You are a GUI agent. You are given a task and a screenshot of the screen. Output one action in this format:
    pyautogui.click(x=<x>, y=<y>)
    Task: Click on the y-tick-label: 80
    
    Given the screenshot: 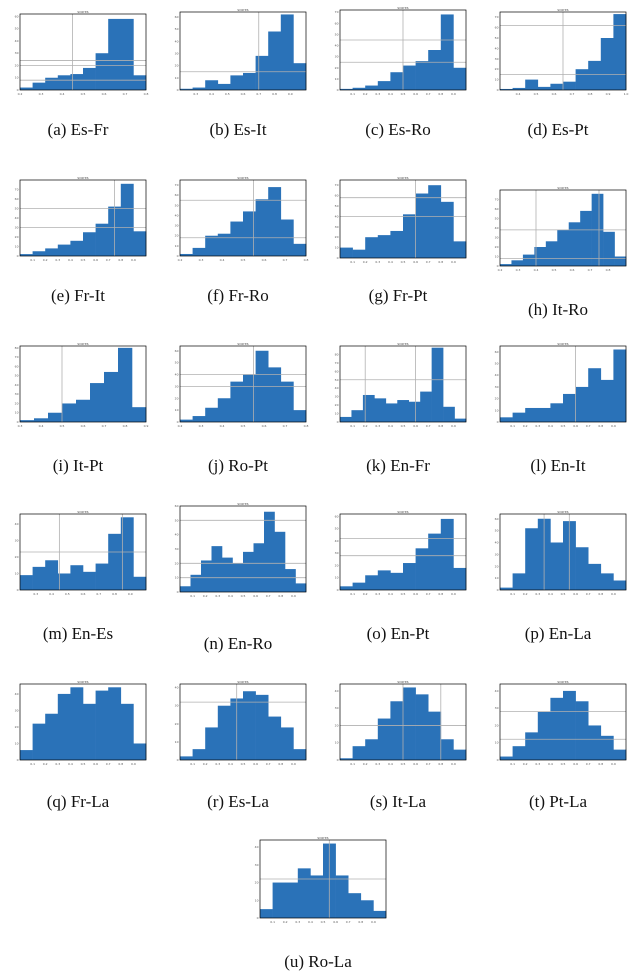 What is the action you would take?
    pyautogui.click(x=17, y=348)
    